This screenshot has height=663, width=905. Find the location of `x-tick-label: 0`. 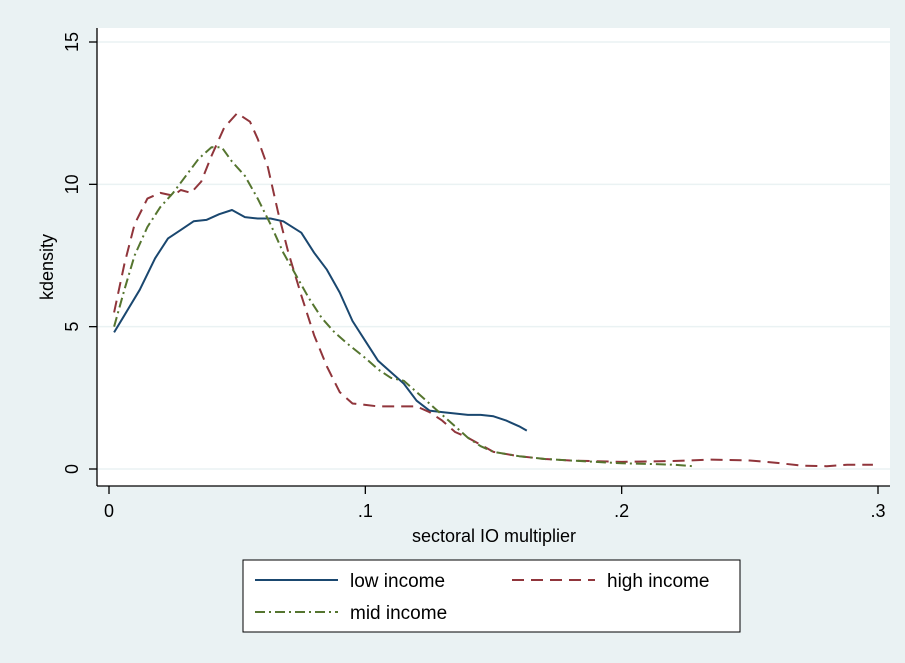

x-tick-label: 0 is located at coordinates (109, 511).